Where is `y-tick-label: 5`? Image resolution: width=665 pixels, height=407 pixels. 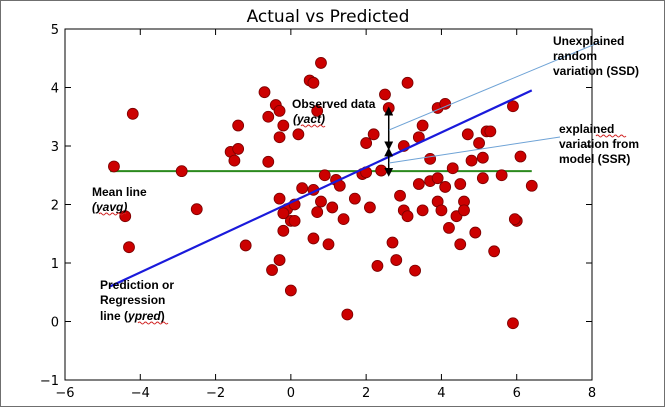
y-tick-label: 5 is located at coordinates (55, 30).